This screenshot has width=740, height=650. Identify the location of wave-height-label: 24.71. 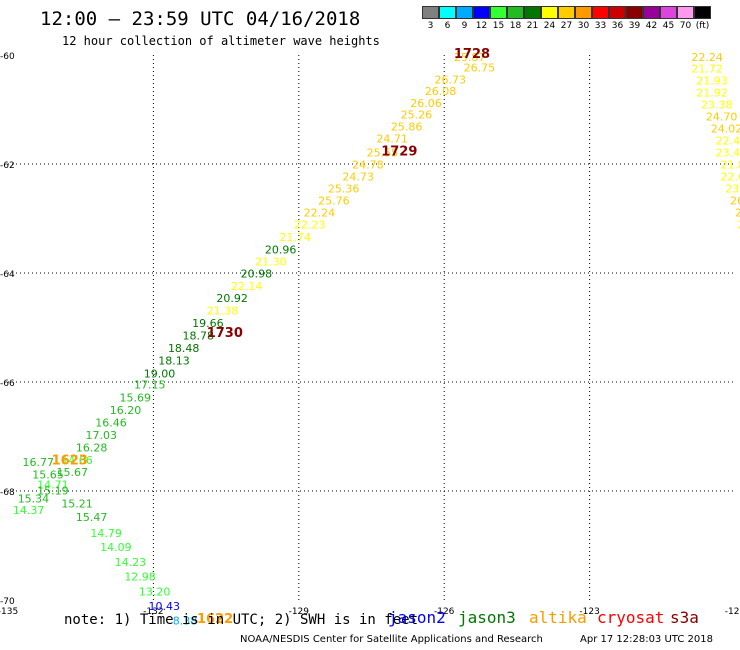
(392, 138).